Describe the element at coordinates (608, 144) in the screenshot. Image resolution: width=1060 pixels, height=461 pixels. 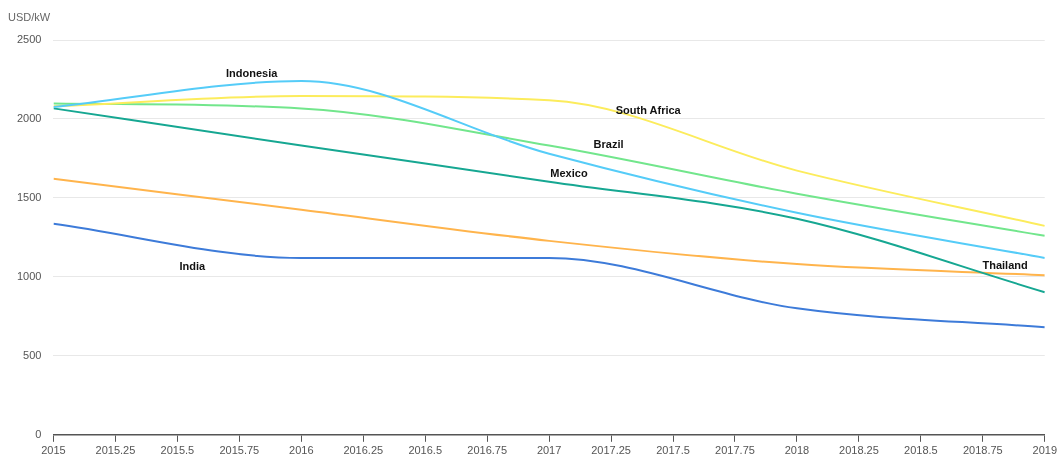
I see `series-label: Brazil` at that location.